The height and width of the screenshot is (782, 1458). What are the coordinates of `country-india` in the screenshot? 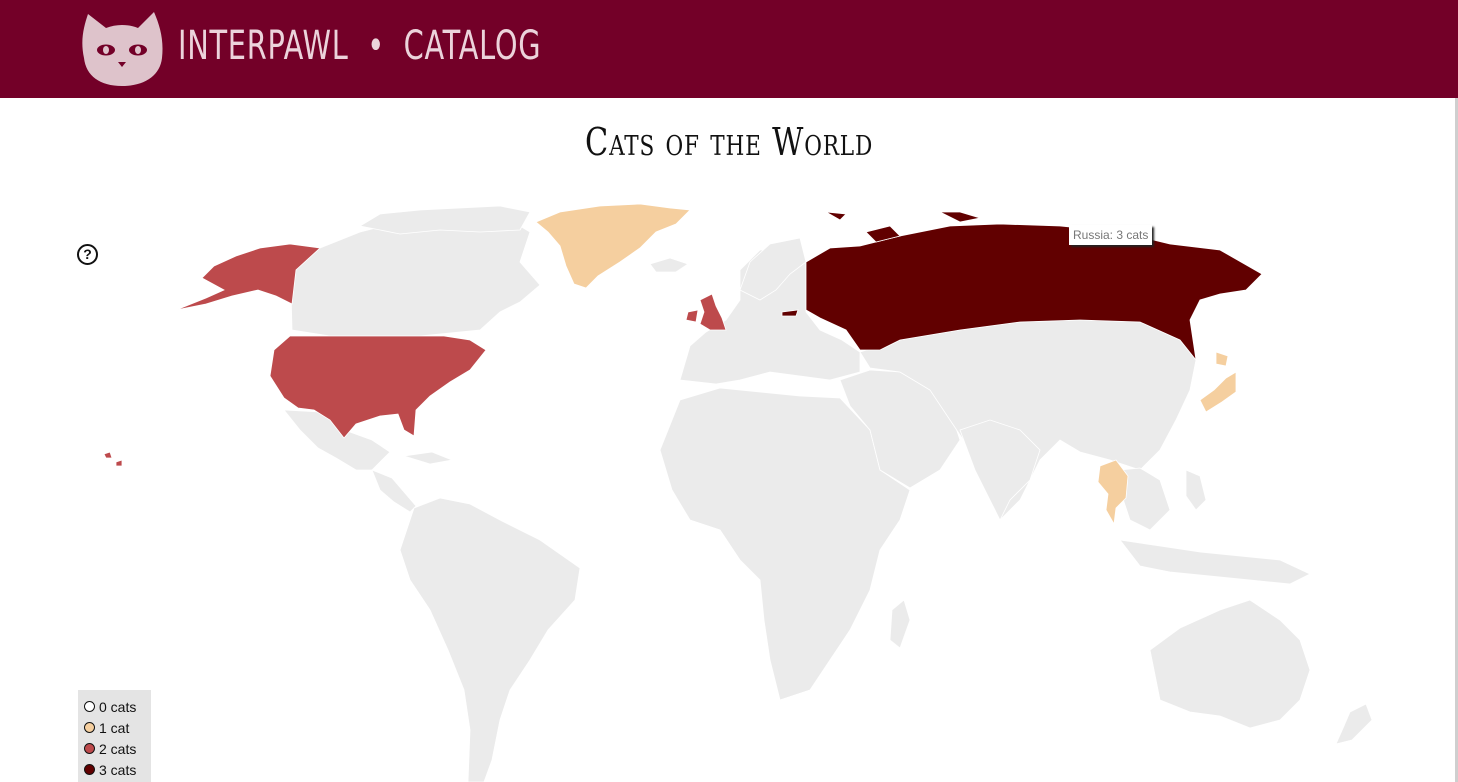 It's located at (1000, 470).